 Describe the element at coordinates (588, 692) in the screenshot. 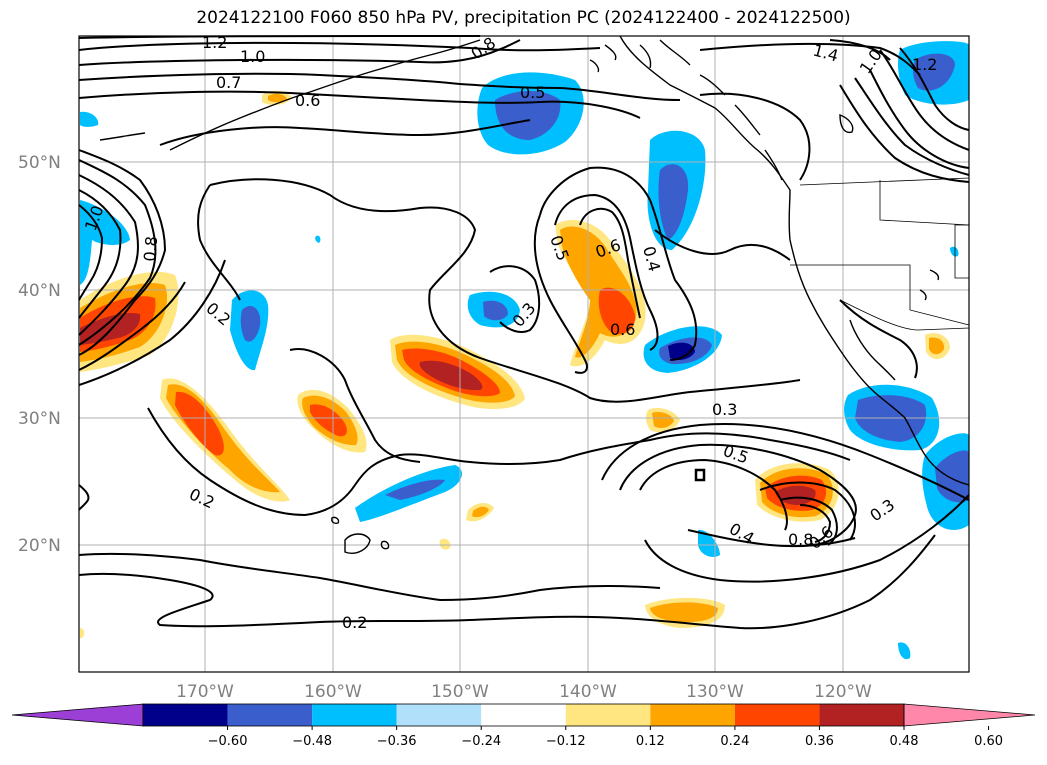

I see `lon-label: 140°W` at that location.